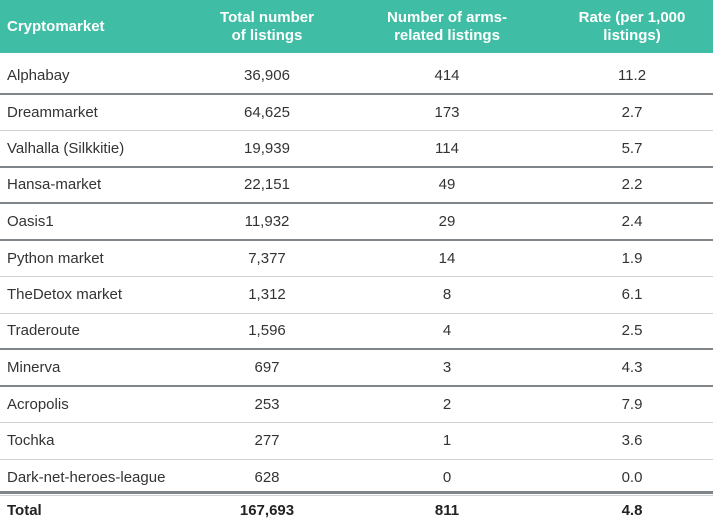 This screenshot has height=523, width=713. Describe the element at coordinates (267, 404) in the screenshot. I see `total-listings-value: 253` at that location.